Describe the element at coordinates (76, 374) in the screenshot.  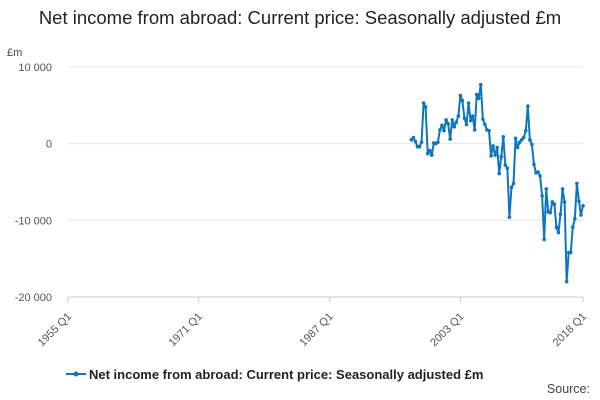
I see `legend-line-marker-icon` at that location.